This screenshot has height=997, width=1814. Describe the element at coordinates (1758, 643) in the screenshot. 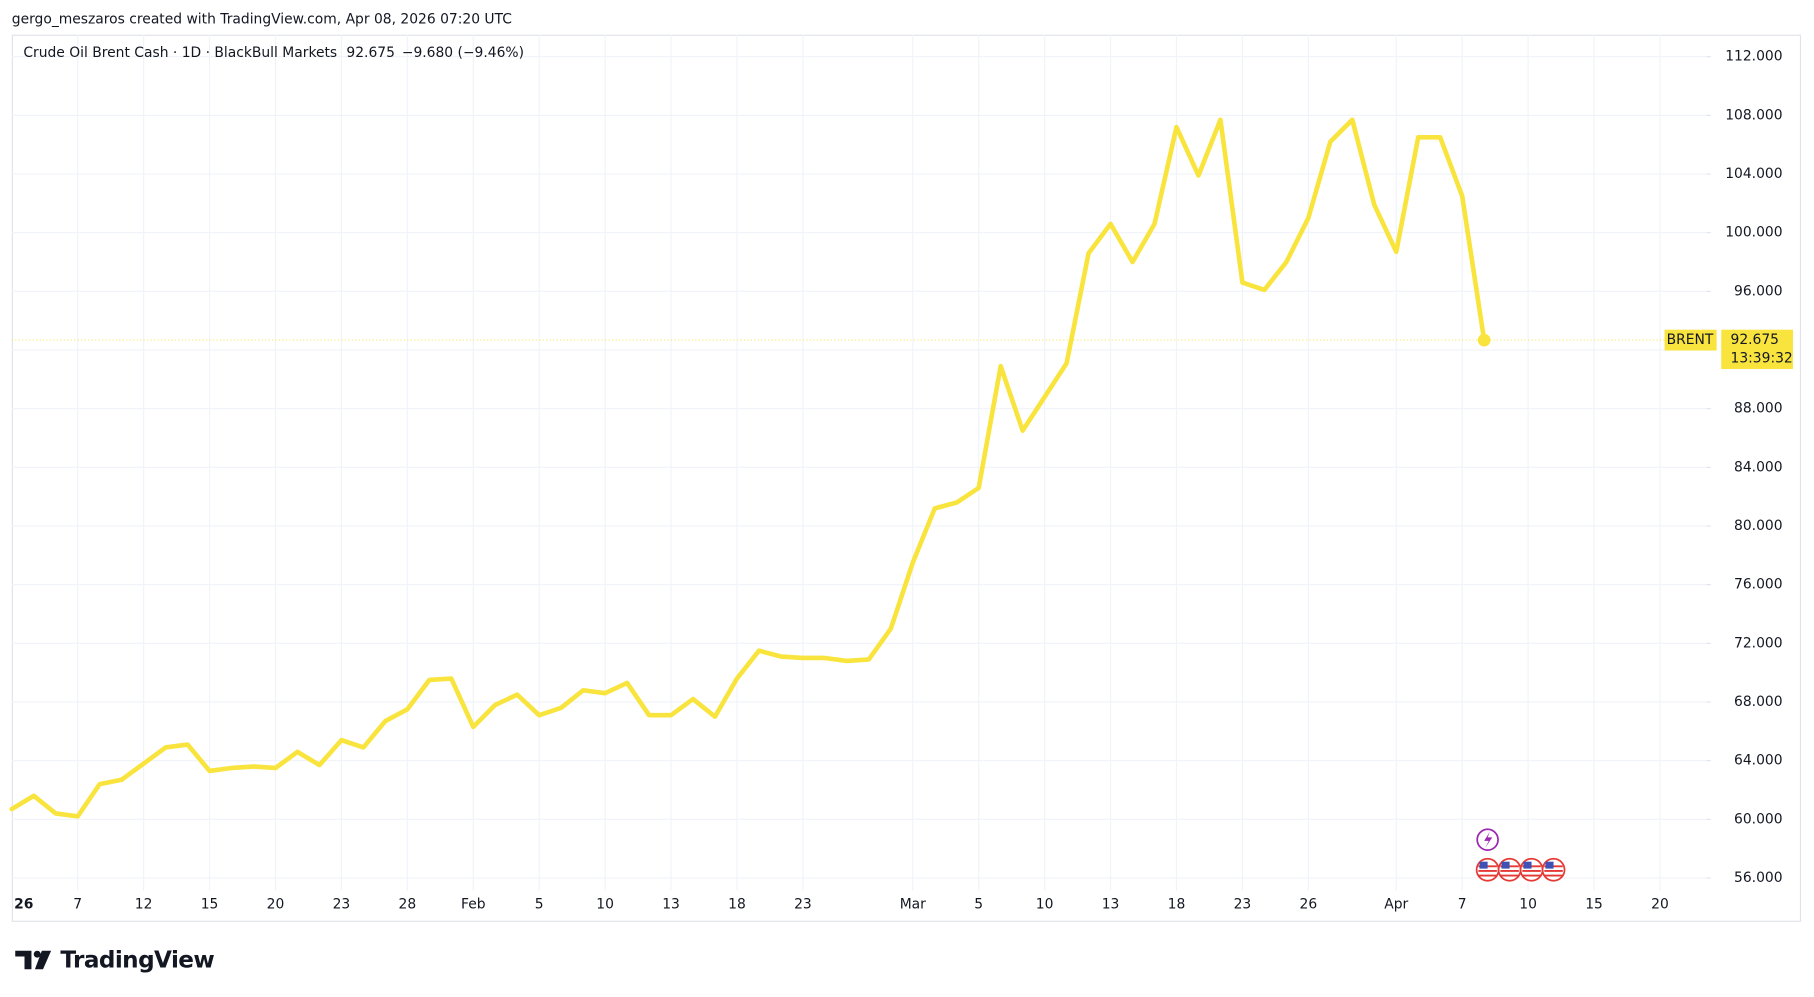

I see `y-tick-label: 72.000` at that location.